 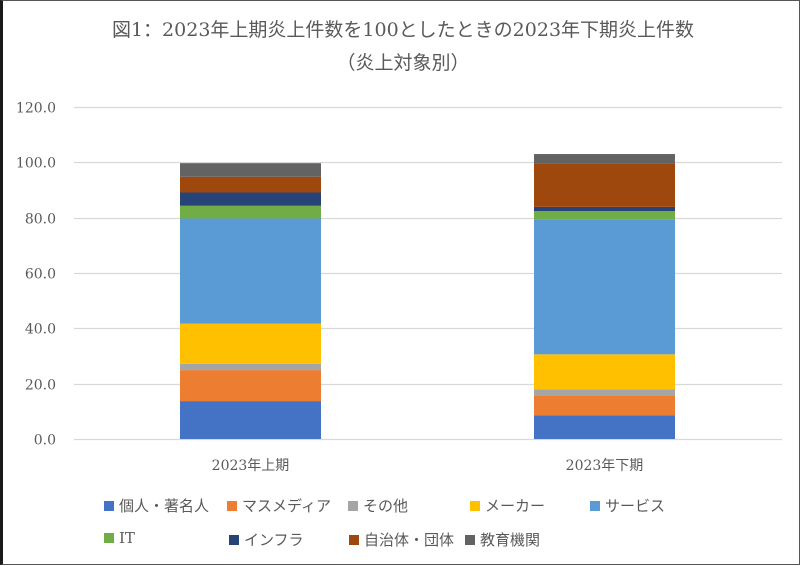 I want to click on legend-item: 個人・著名人, so click(x=156, y=505).